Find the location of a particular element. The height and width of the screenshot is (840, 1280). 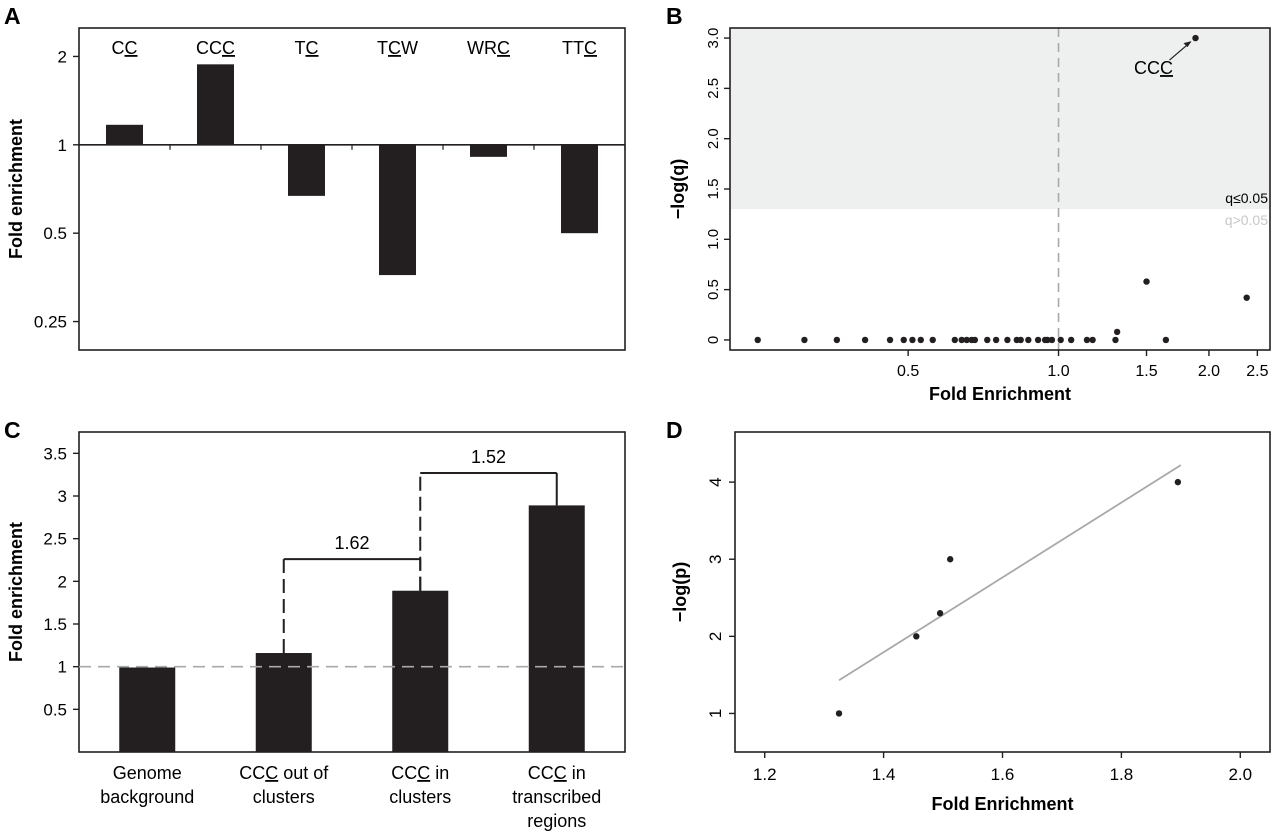

panel-b-x-tick-label: 0.5 is located at coordinates (908, 371).